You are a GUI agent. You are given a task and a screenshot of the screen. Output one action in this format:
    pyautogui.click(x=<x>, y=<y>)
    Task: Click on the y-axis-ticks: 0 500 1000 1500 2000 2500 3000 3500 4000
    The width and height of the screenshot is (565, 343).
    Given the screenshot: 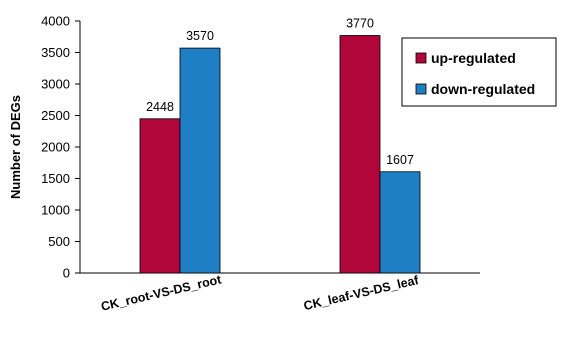 What is the action you would take?
    pyautogui.click(x=60, y=147)
    